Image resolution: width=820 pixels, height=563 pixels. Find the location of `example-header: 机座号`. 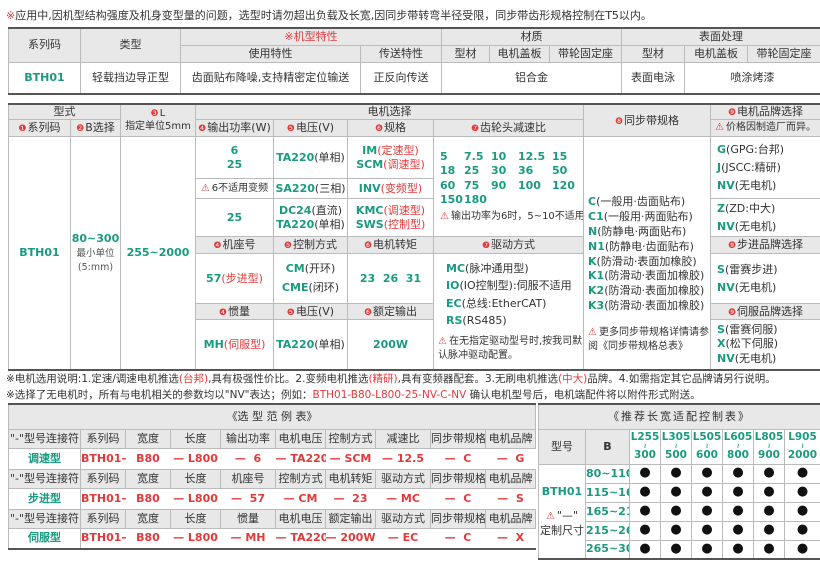

example-header: 机座号 is located at coordinates (248, 478).